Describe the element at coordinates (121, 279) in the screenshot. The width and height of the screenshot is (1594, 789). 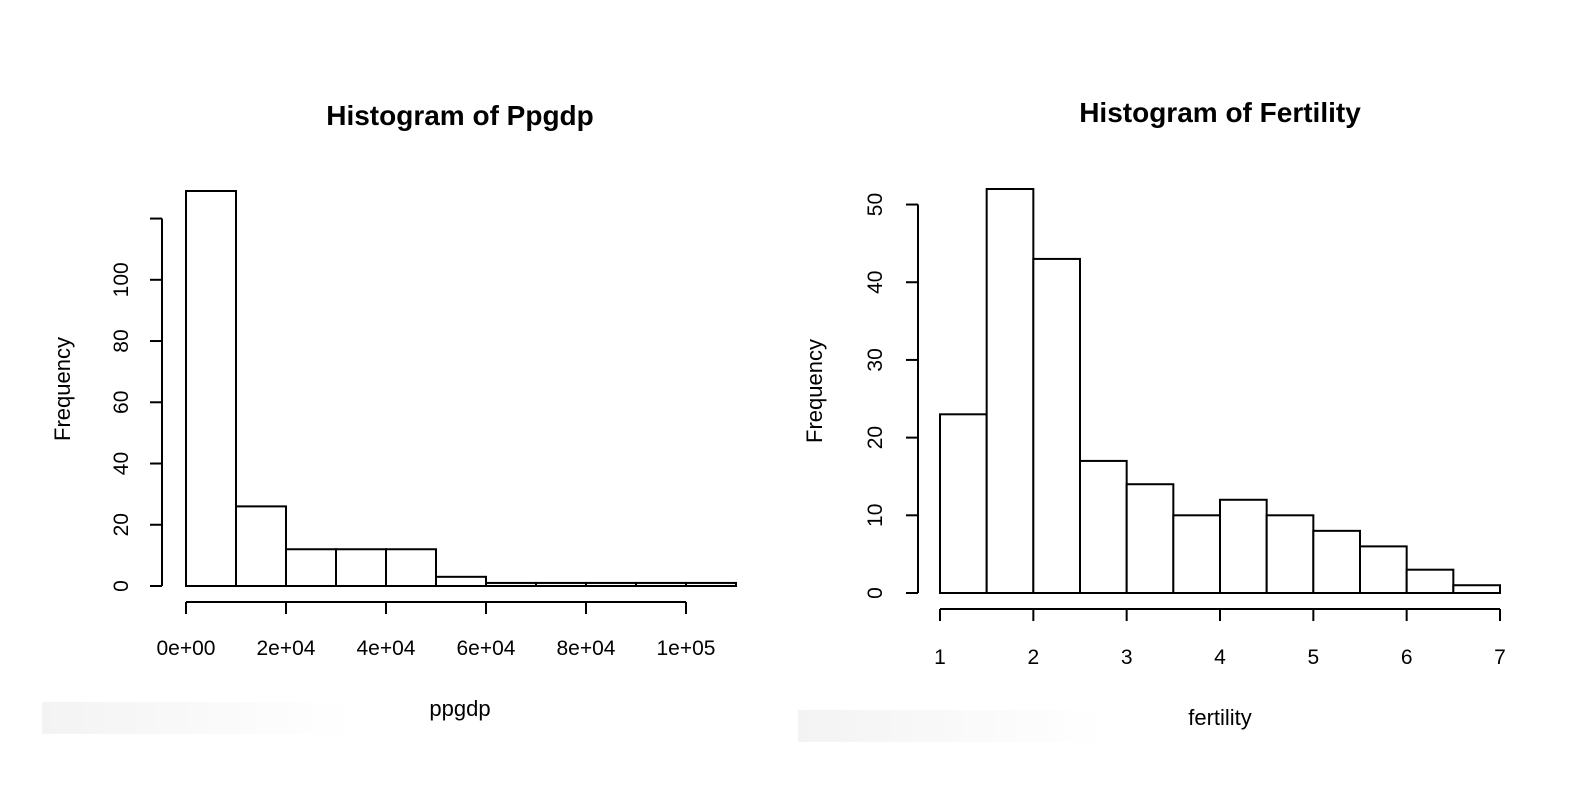
I see `y-tick-label: 100` at that location.